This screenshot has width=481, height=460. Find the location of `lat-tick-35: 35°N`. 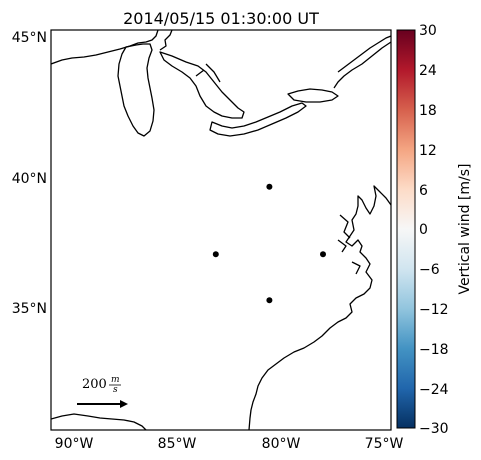

lat-tick-35: 35°N is located at coordinates (29, 309).